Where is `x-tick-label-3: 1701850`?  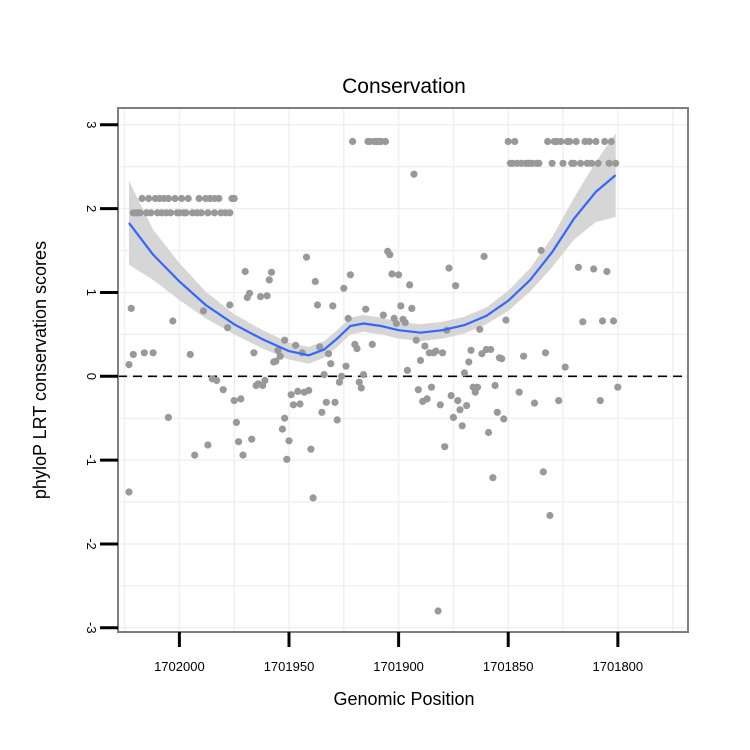 x-tick-label-3: 1701850 is located at coordinates (508, 666).